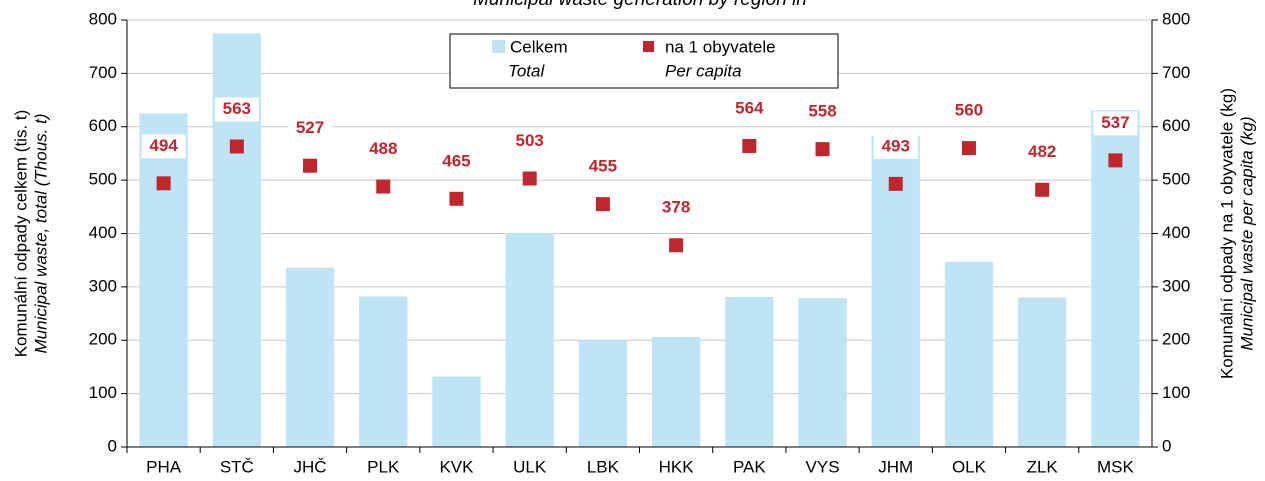  I want to click on x-tick-label: MSK, so click(1116, 466).